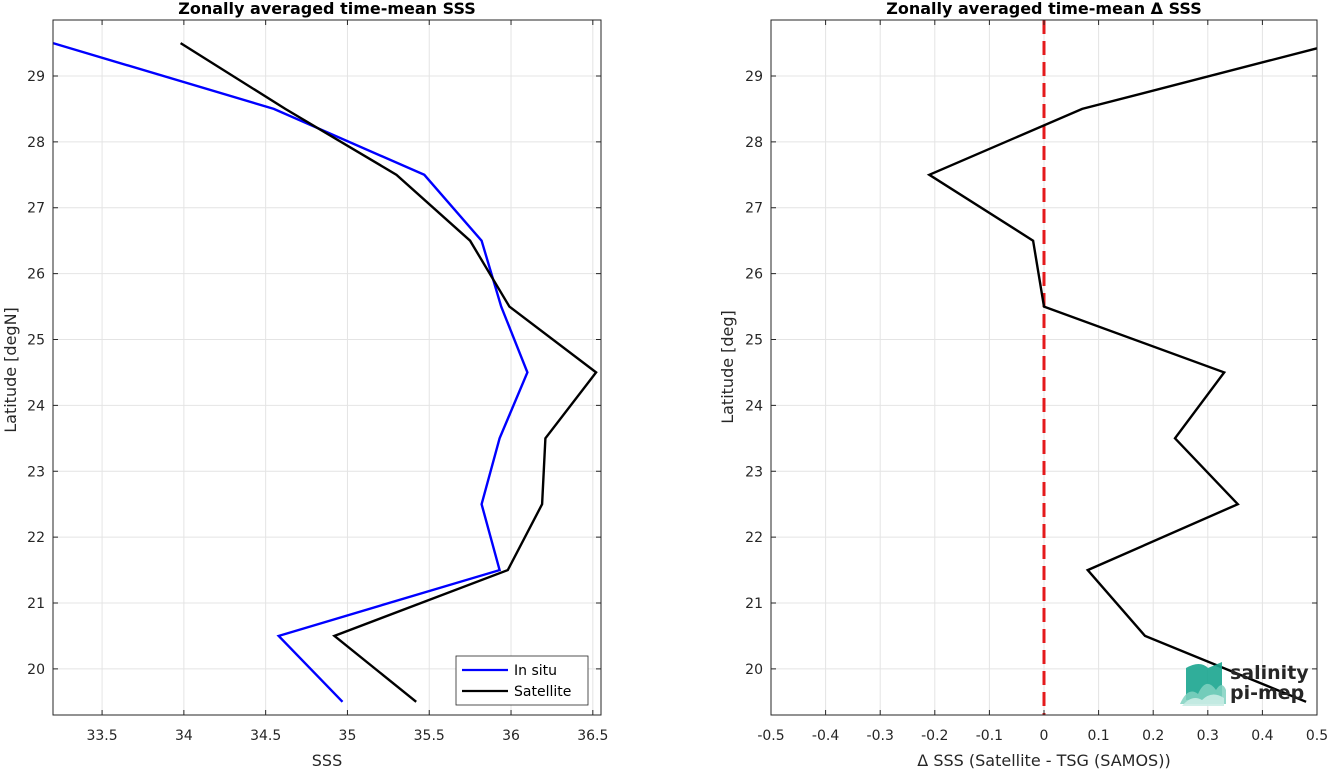 Image resolution: width=1330 pixels, height=769 pixels. What do you see at coordinates (754, 143) in the screenshot?
I see `delta-ytick-label: 28` at bounding box center [754, 143].